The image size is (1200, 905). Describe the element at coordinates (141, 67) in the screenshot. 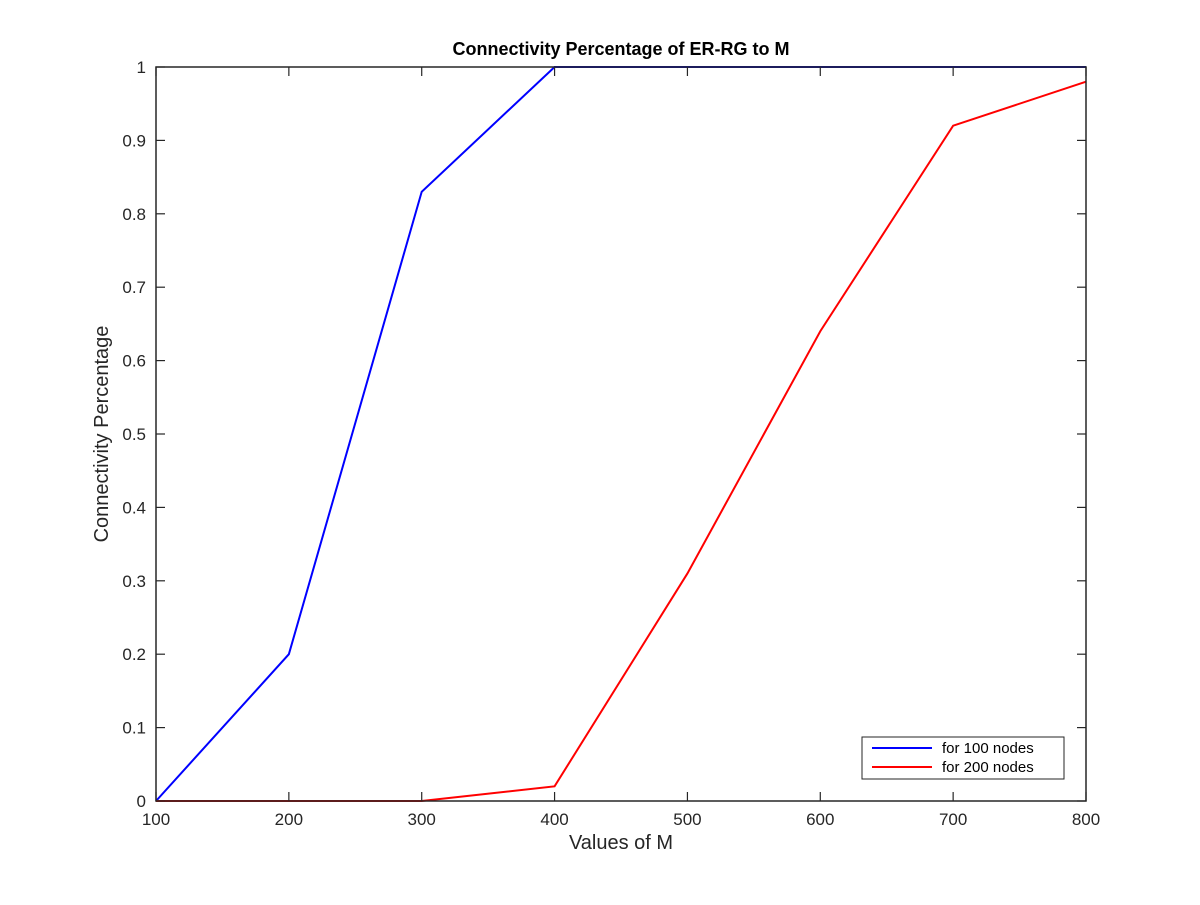

I see `y-tick-label: 1` at that location.